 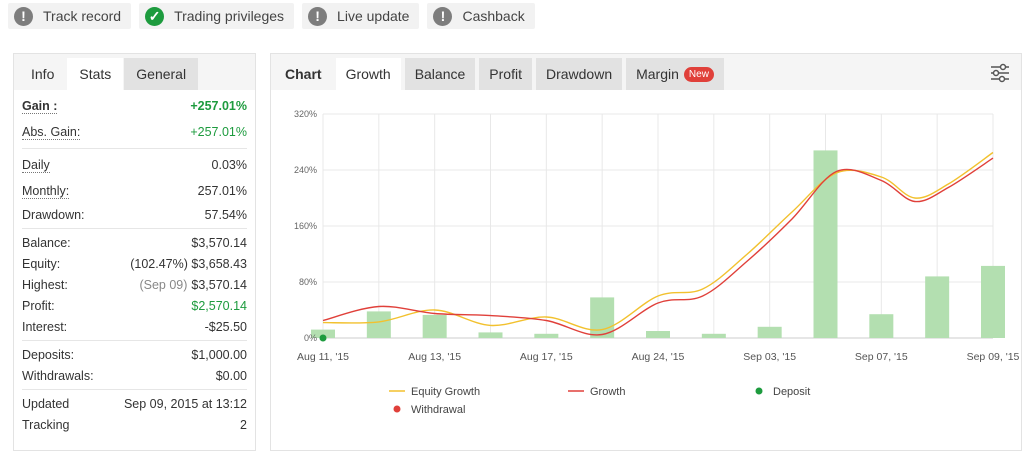 I want to click on trading-privileges-badge: ✓ Trading privileges, so click(x=217, y=16).